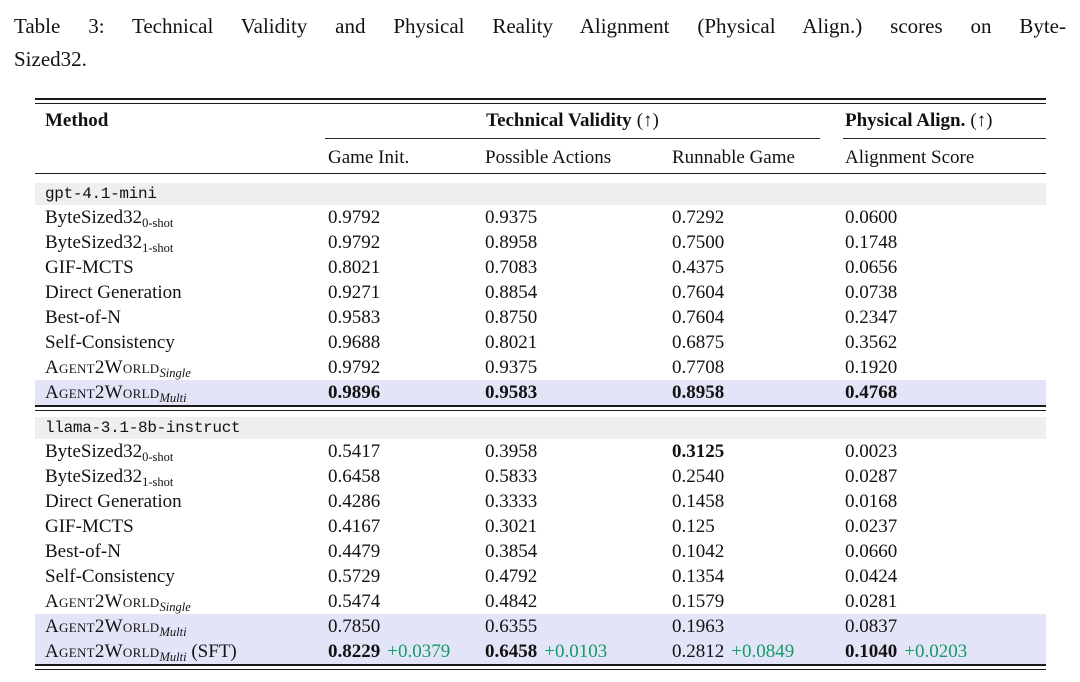 The width and height of the screenshot is (1080, 682). What do you see at coordinates (578, 393) in the screenshot?
I see `value-cell: 0.9583` at bounding box center [578, 393].